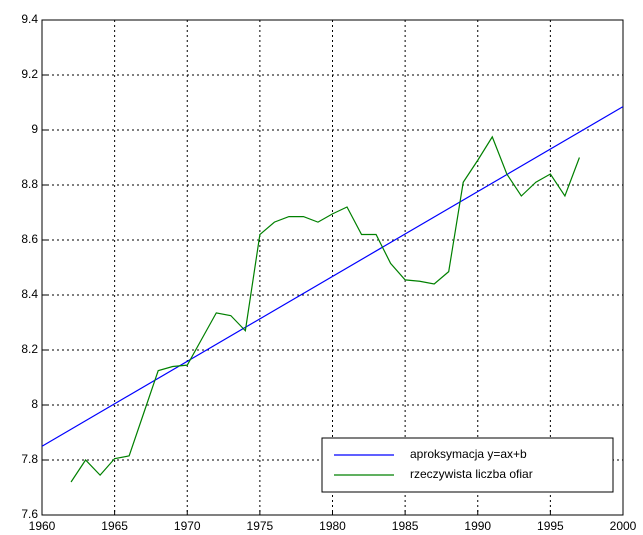  Describe the element at coordinates (29, 459) in the screenshot. I see `y-tick-label: 7.8` at that location.